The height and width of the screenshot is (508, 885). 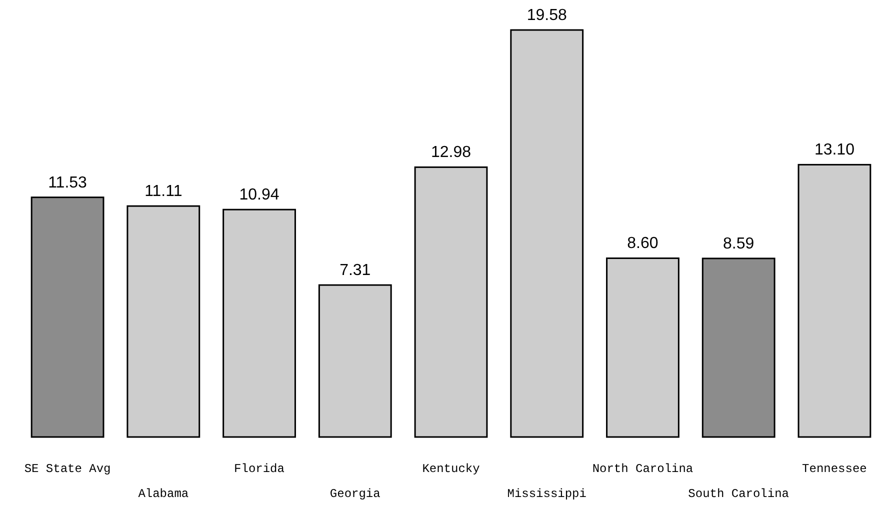 What do you see at coordinates (642, 243) in the screenshot?
I see `data-label: 8.60` at bounding box center [642, 243].